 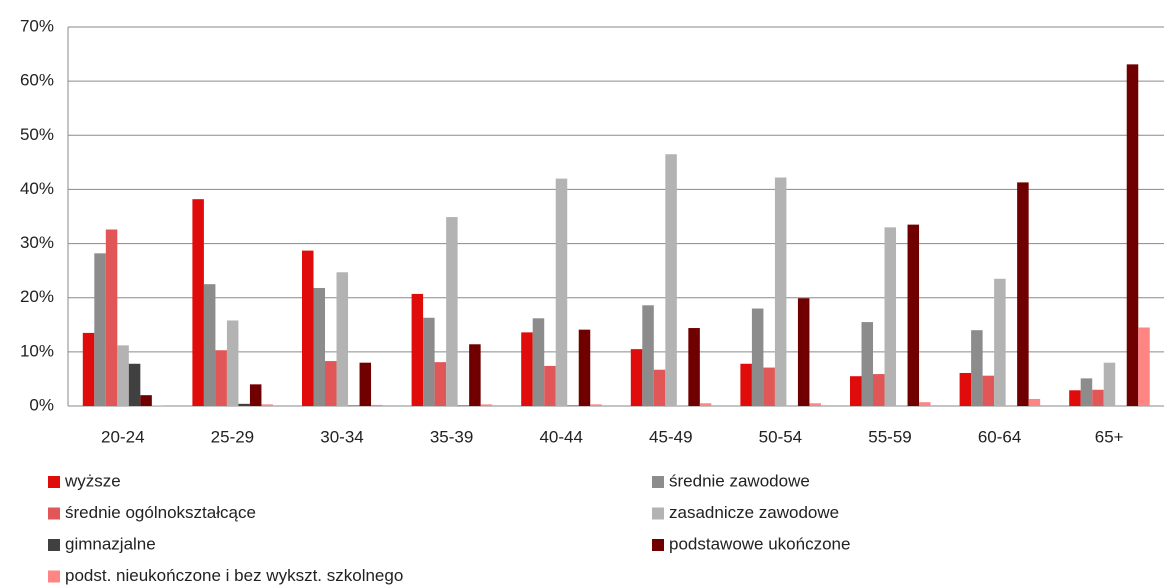 I want to click on legend-label: wyższe, so click(x=92, y=480).